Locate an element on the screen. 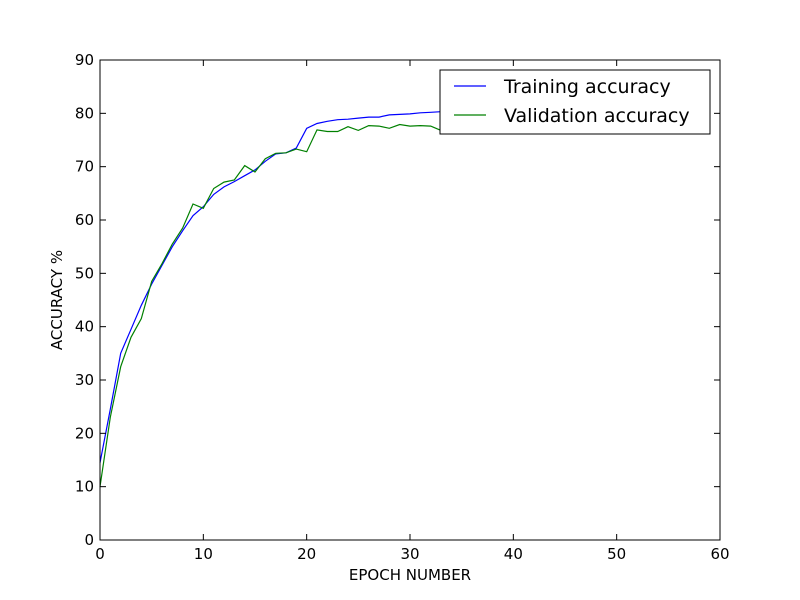  x-axis-title: EPOCH NUMBER is located at coordinates (410, 575).